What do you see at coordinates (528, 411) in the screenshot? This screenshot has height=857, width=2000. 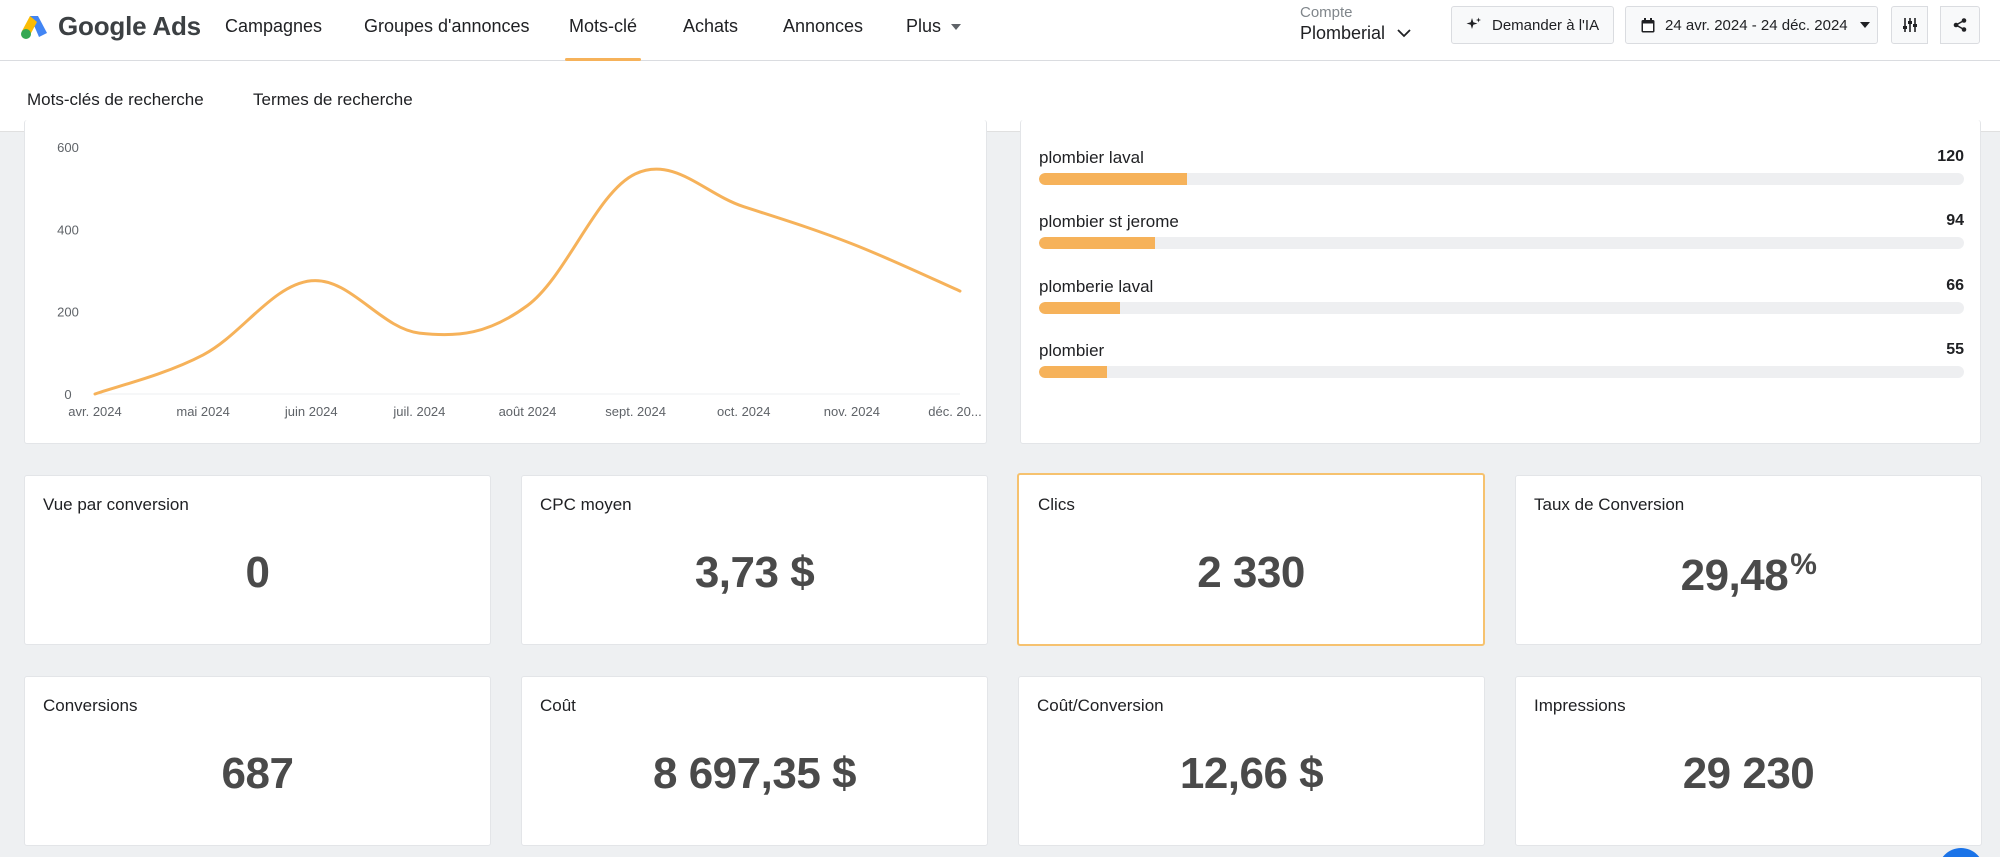 I see `x-tick-label: août 2024` at bounding box center [528, 411].